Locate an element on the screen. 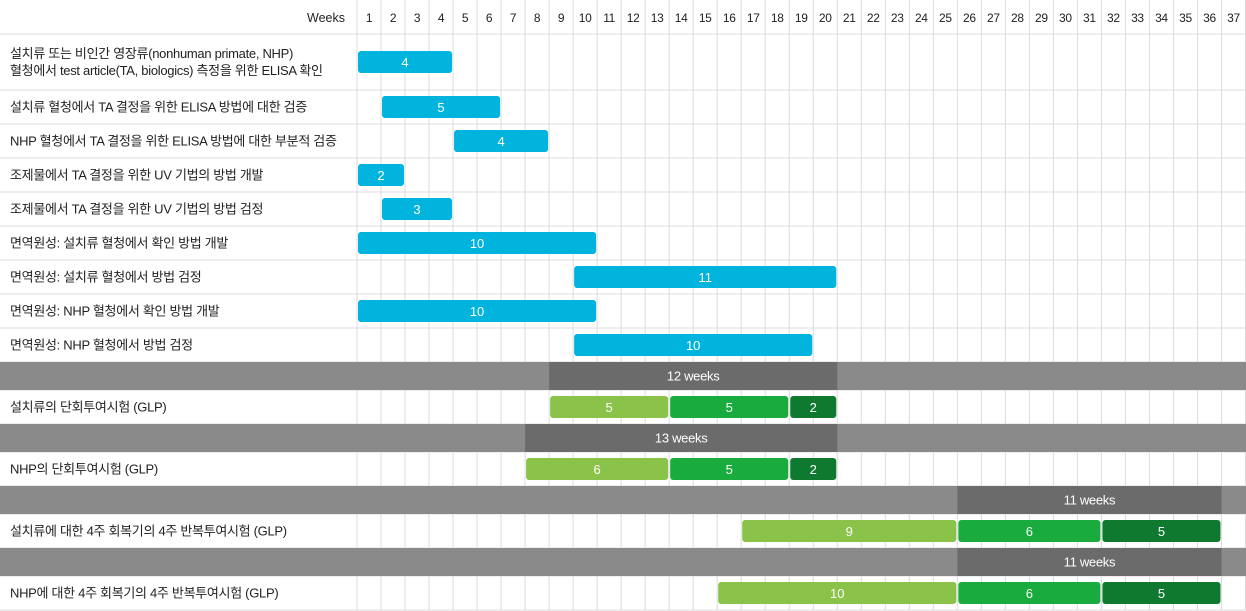 Image resolution: width=1246 pixels, height=611 pixels. week-tick-label: 12 is located at coordinates (633, 18).